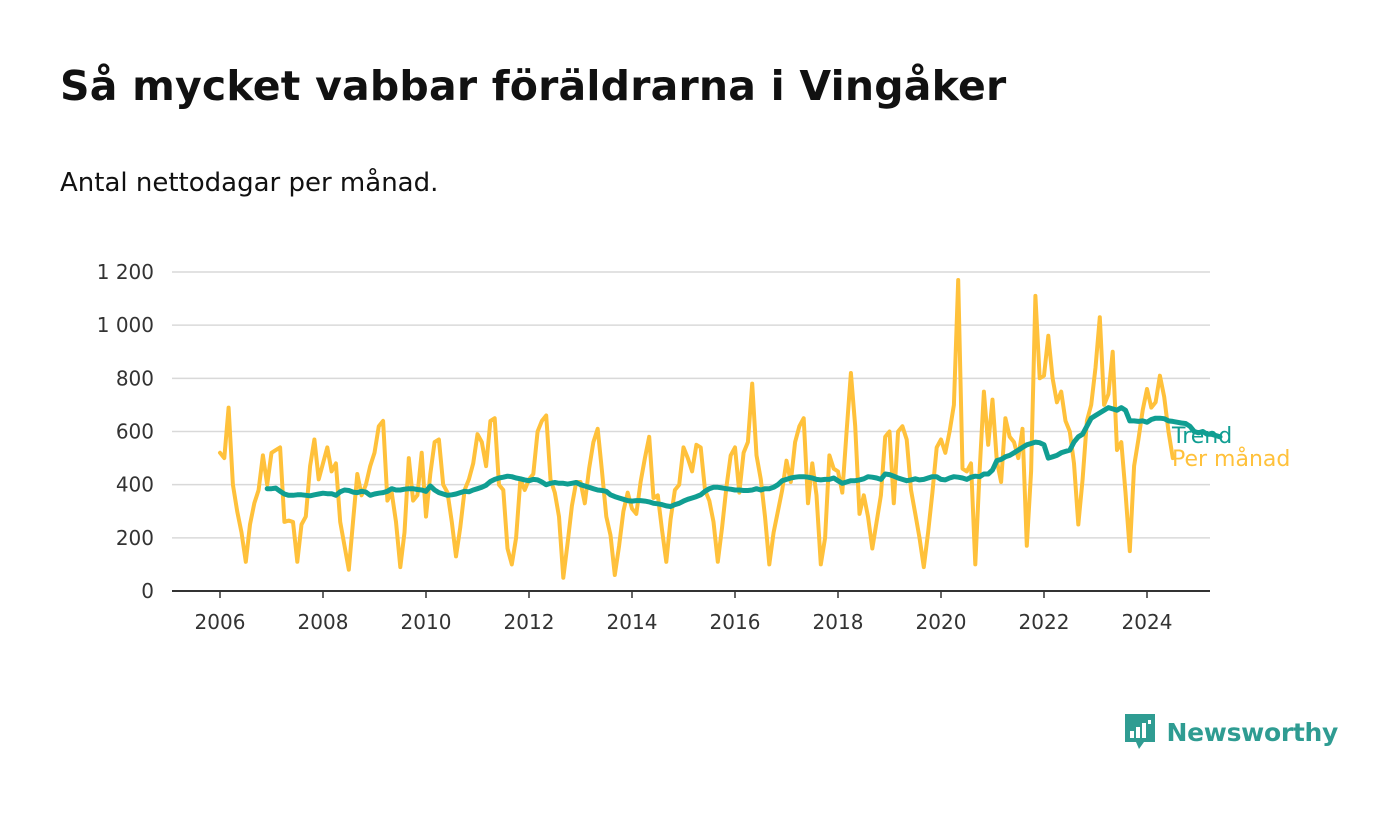 This screenshot has width=1400, height=813. I want to click on x-tick-label: 2006, so click(220, 622).